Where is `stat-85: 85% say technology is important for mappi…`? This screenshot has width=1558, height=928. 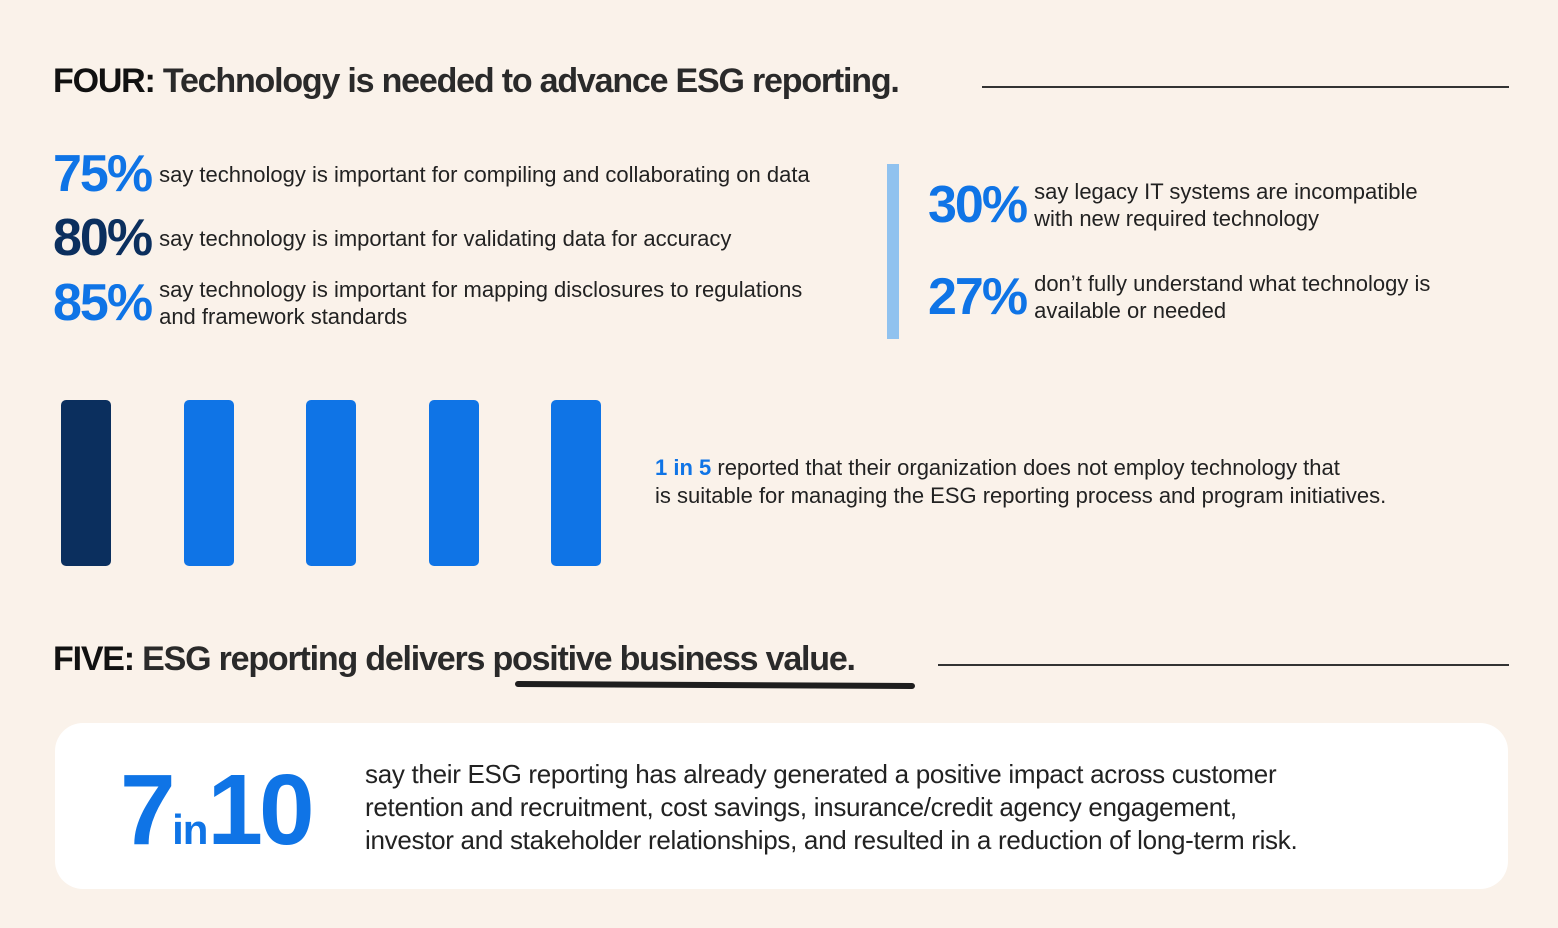 stat-85: 85% say technology is important for mappi… is located at coordinates (427, 303).